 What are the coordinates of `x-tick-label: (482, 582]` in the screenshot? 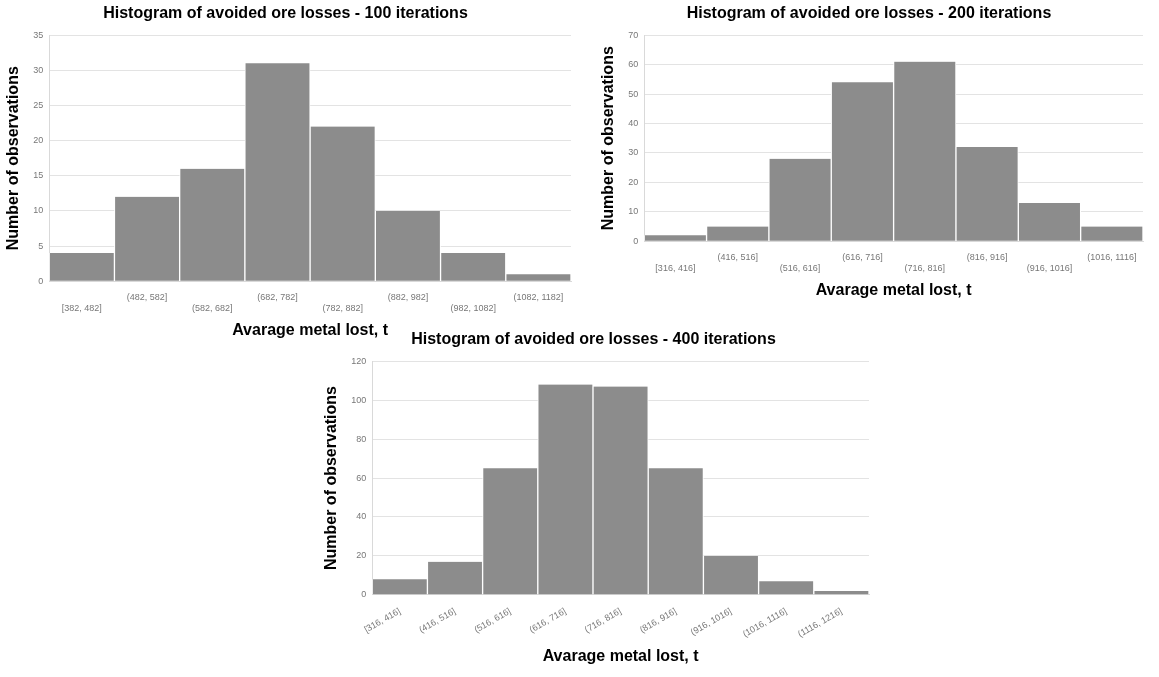 It's located at (147, 297).